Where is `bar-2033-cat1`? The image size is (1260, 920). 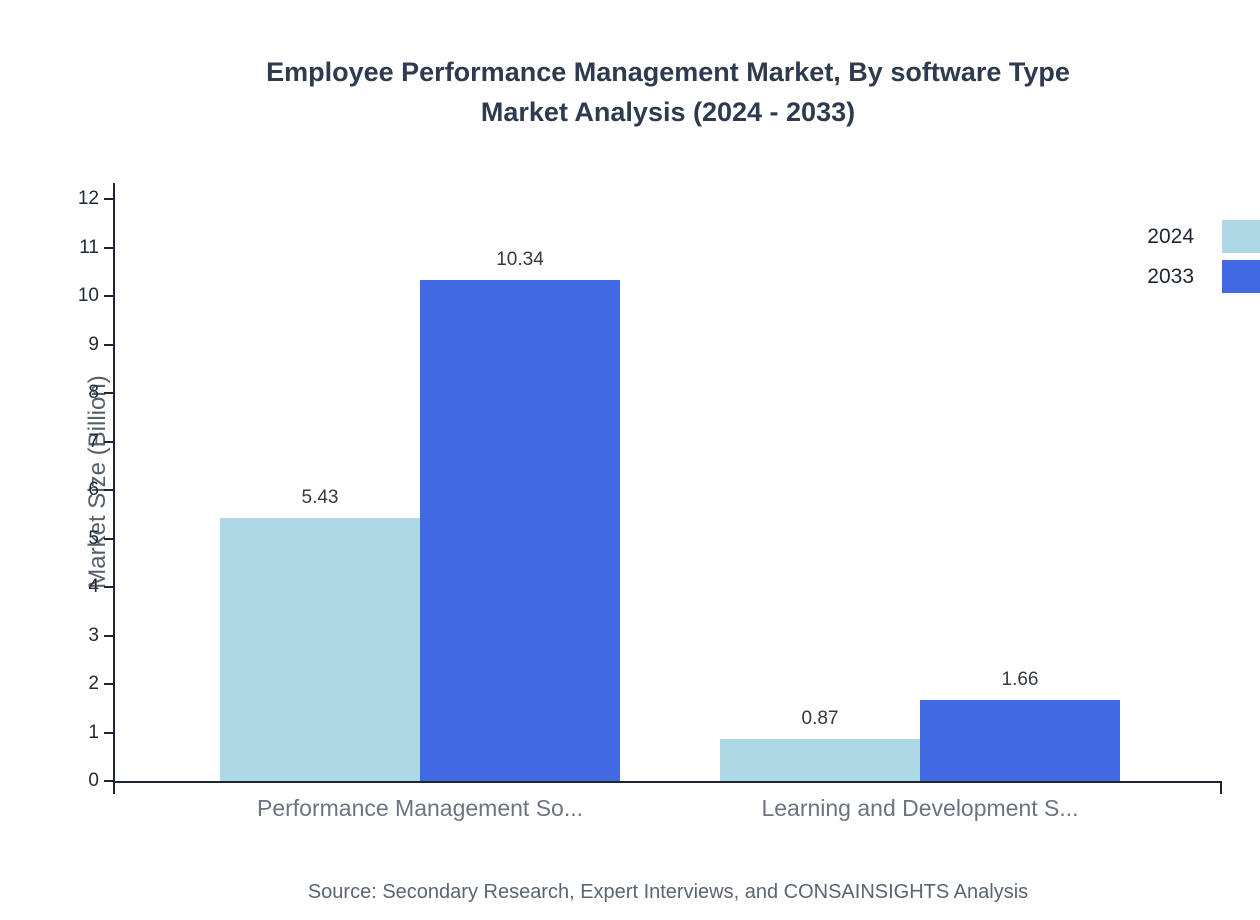 bar-2033-cat1 is located at coordinates (1020, 740).